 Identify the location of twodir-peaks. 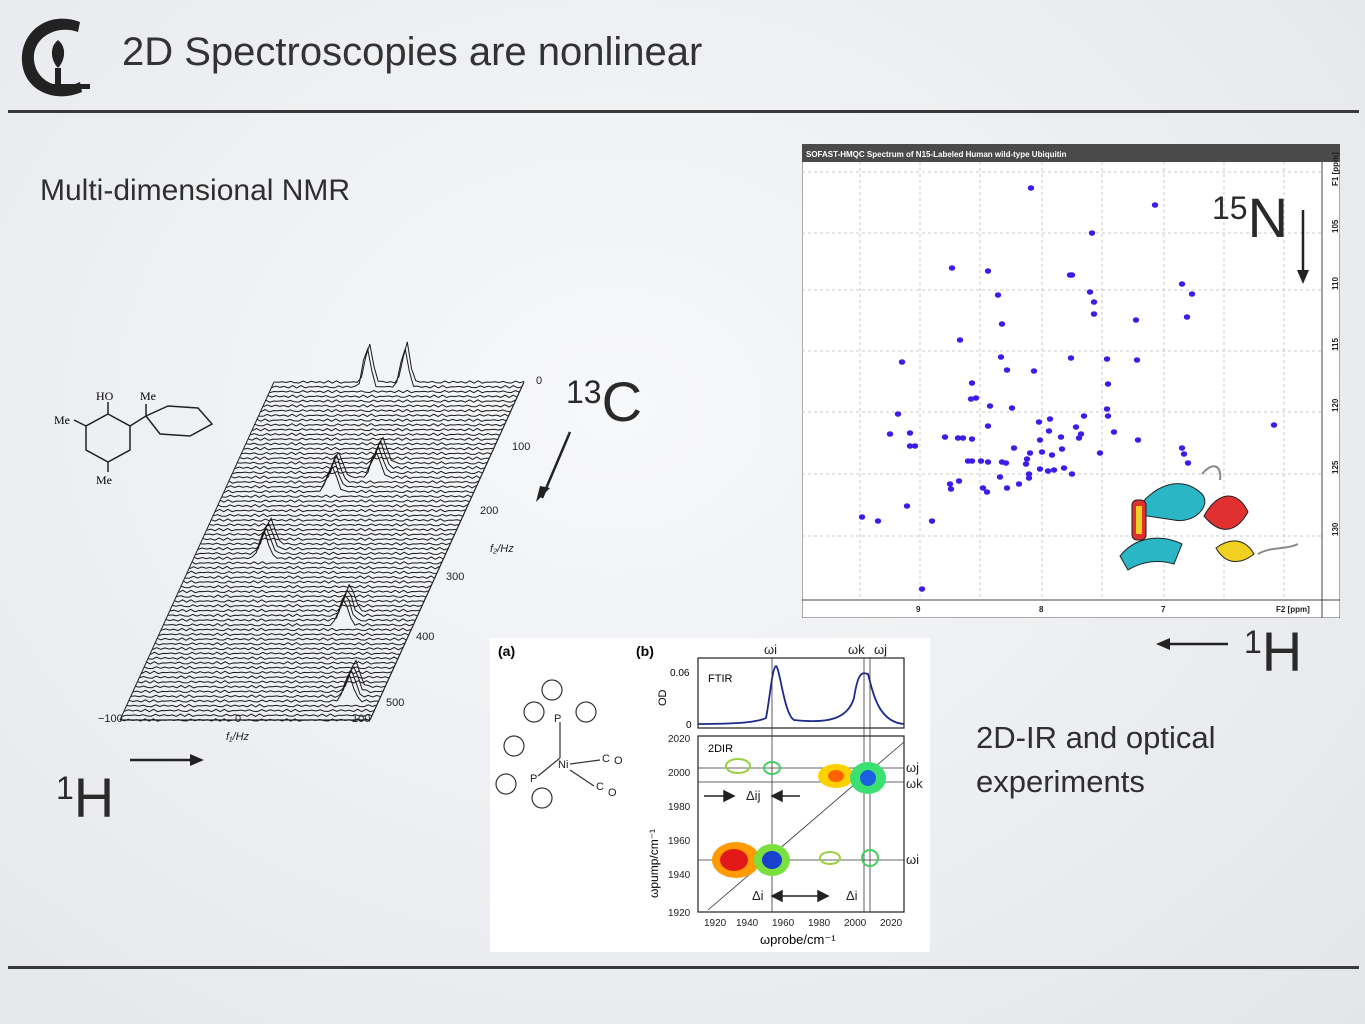
(799, 818).